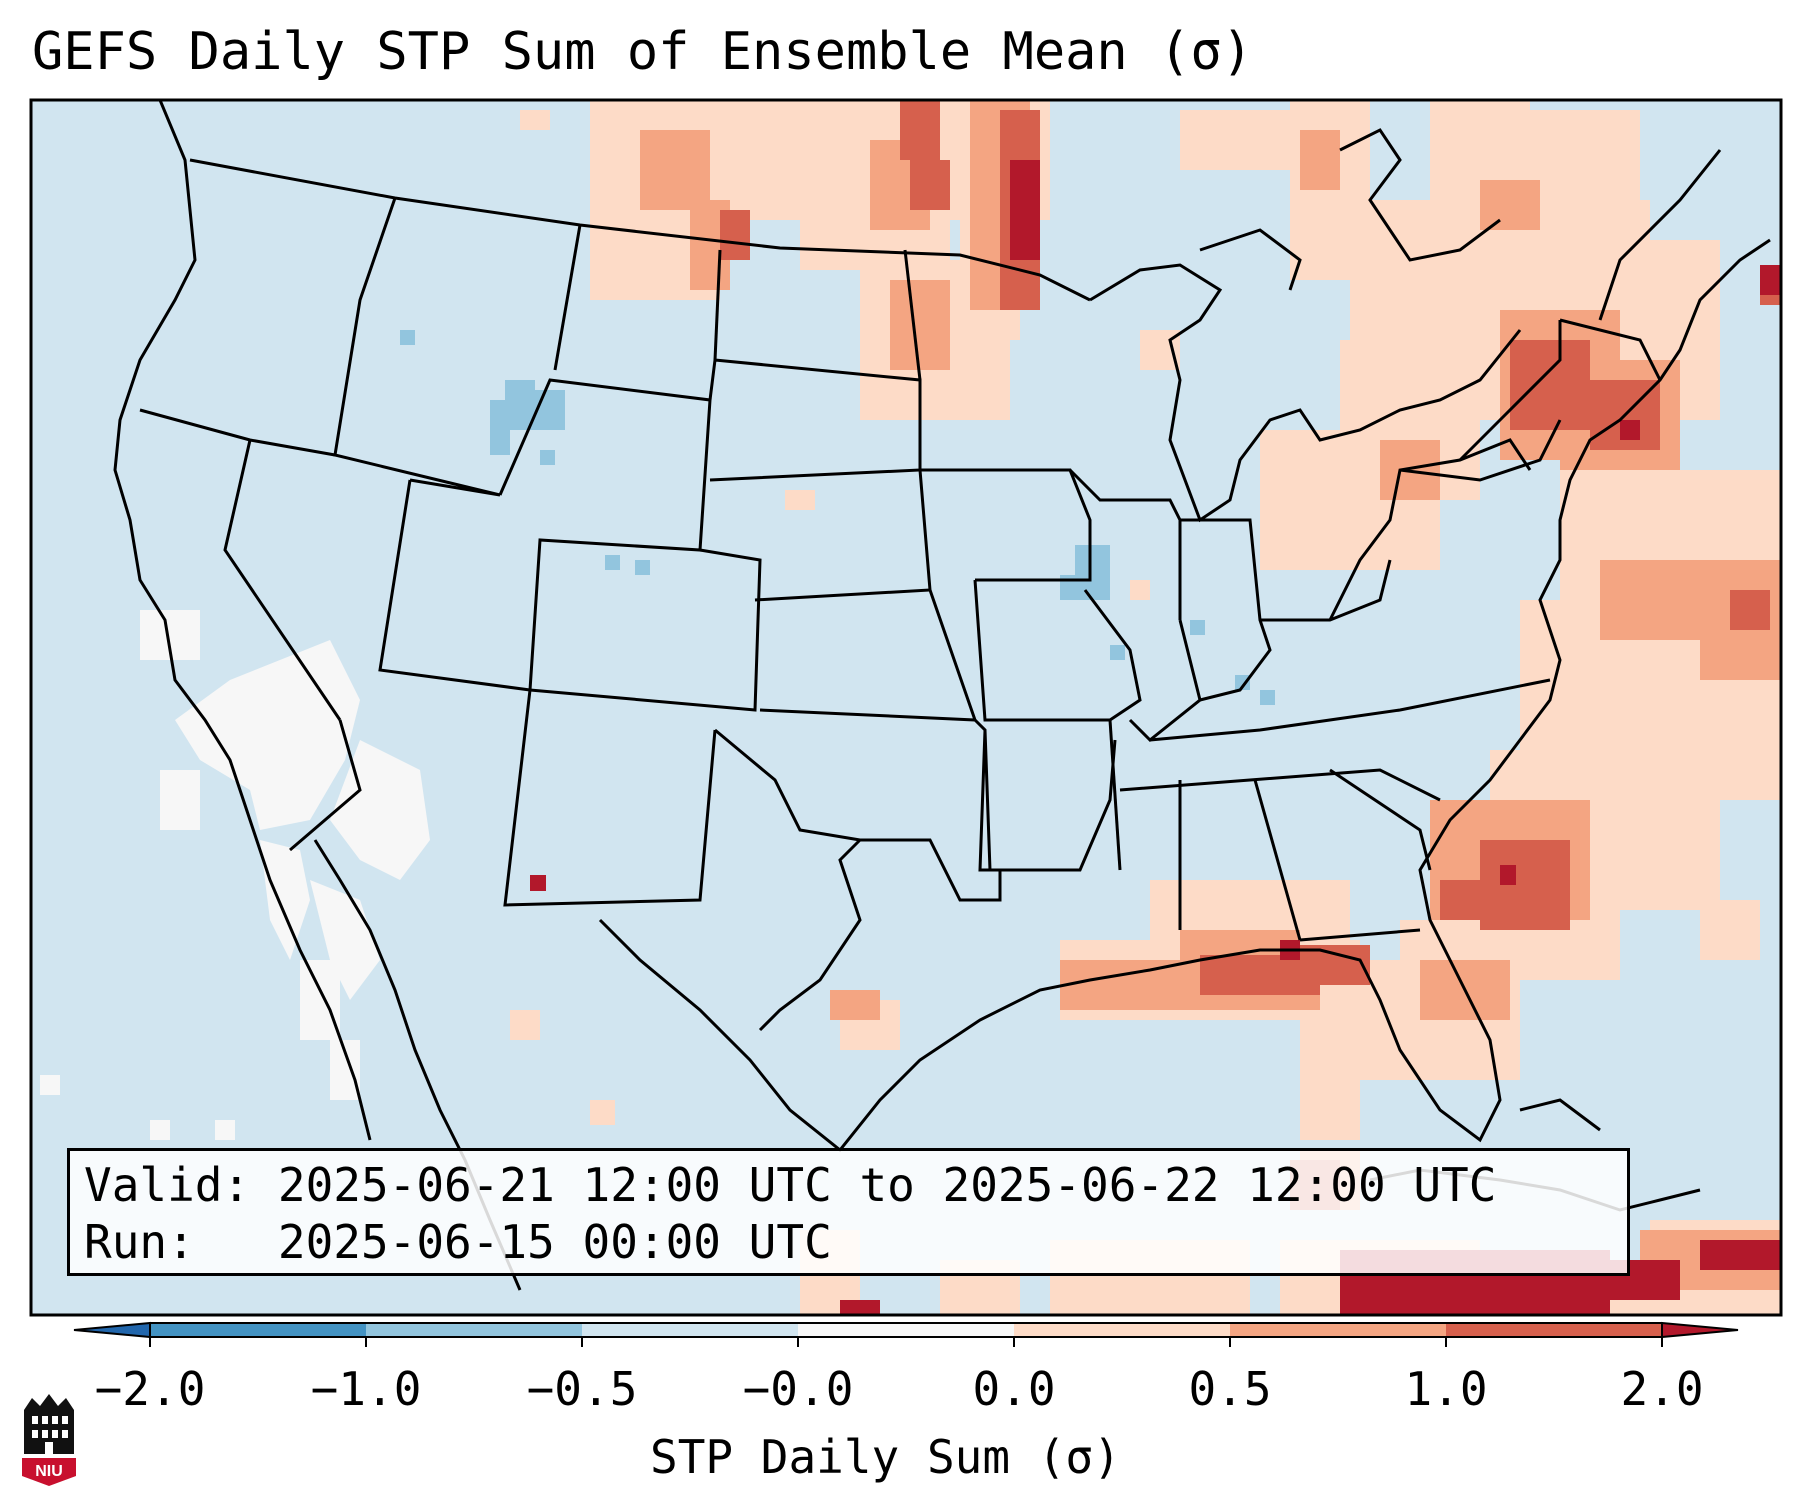 This screenshot has width=1803, height=1506. What do you see at coordinates (1305, 393) in the screenshot?
I see `great-lakes` at bounding box center [1305, 393].